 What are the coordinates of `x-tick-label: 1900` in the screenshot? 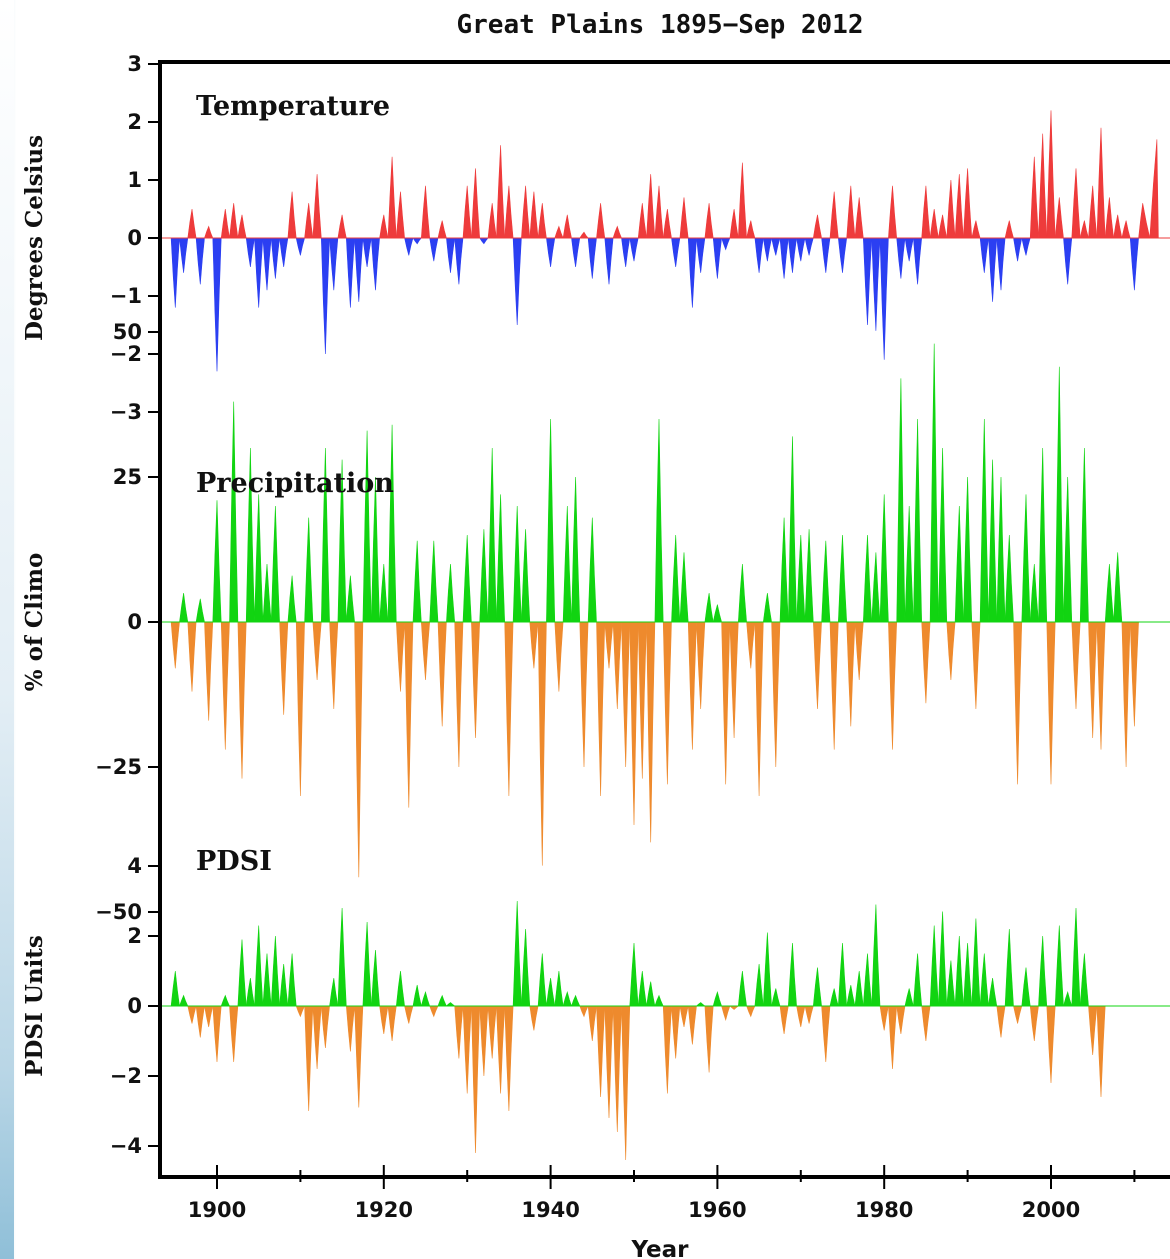 It's located at (217, 1210).